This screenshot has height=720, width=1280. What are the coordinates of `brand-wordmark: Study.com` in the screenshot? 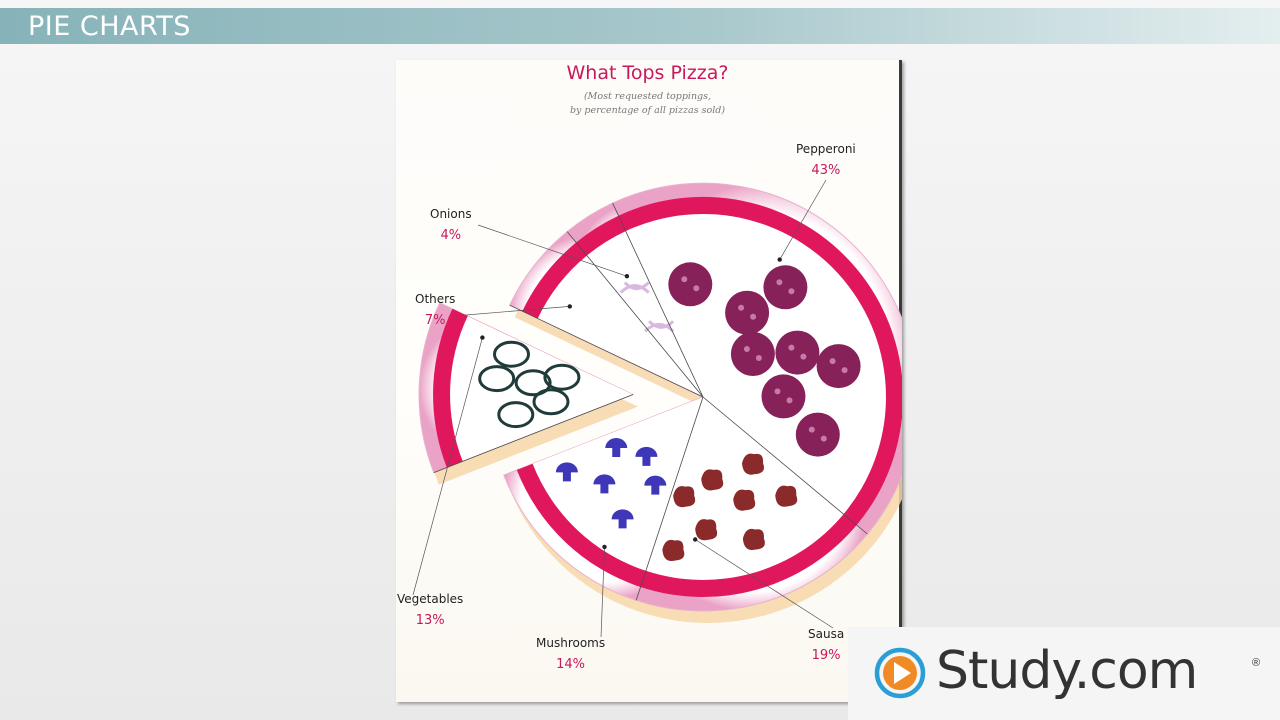 It's located at (1067, 671).